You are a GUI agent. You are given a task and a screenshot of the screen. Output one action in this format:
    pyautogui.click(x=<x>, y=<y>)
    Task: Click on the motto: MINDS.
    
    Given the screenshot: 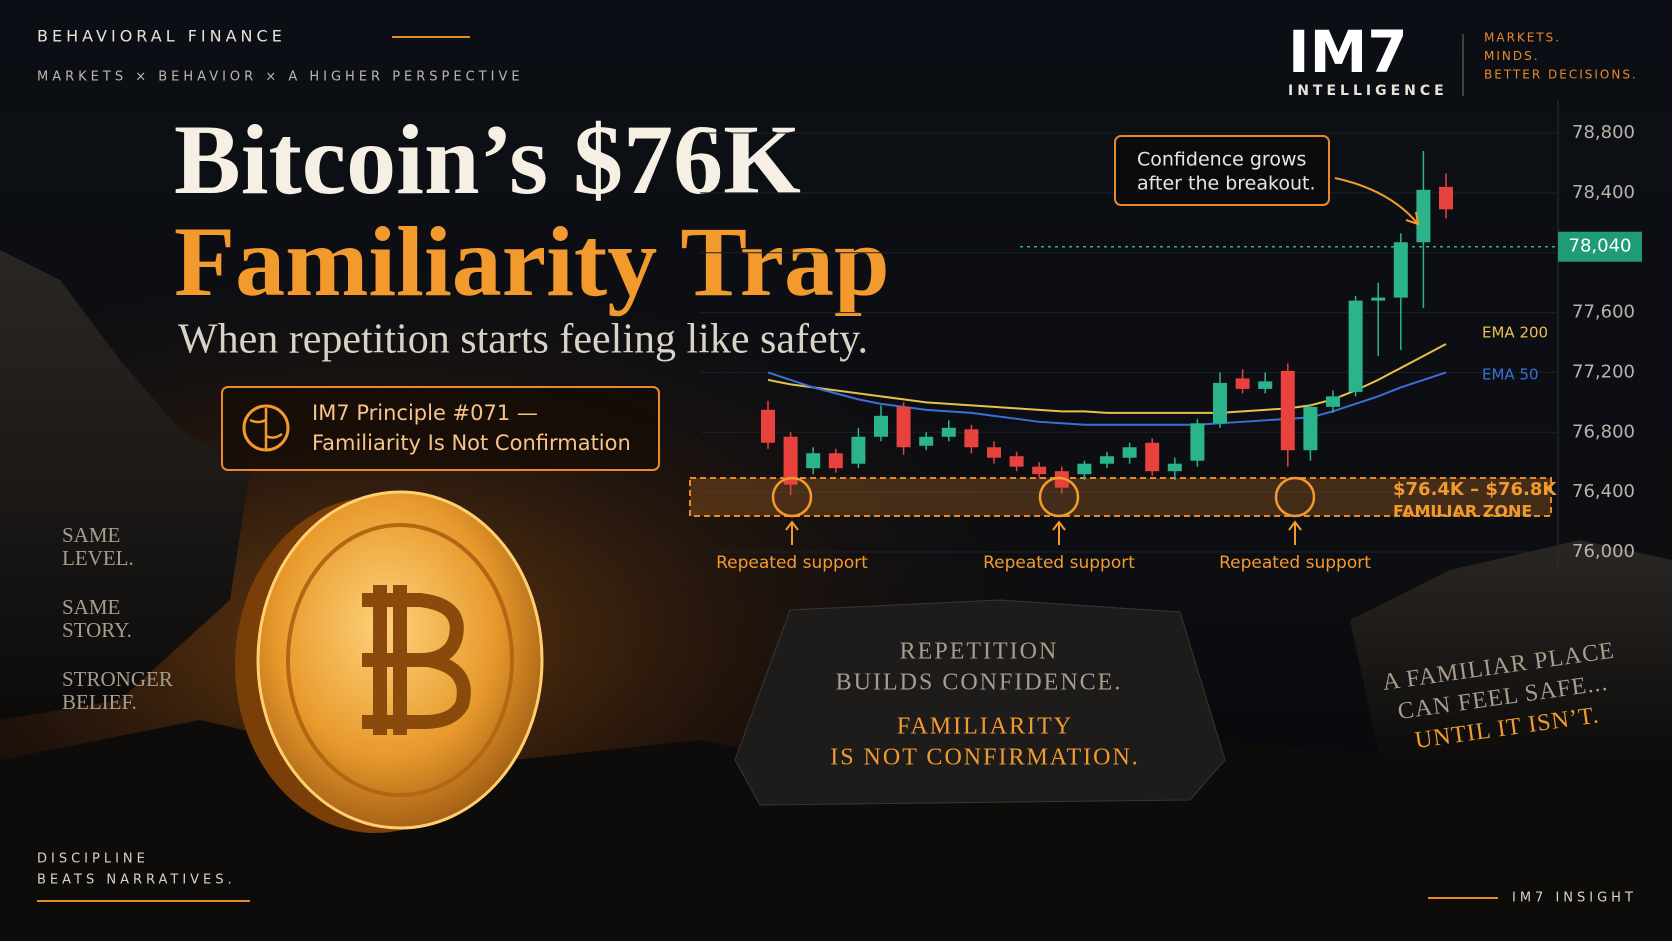 What is the action you would take?
    pyautogui.click(x=1512, y=56)
    